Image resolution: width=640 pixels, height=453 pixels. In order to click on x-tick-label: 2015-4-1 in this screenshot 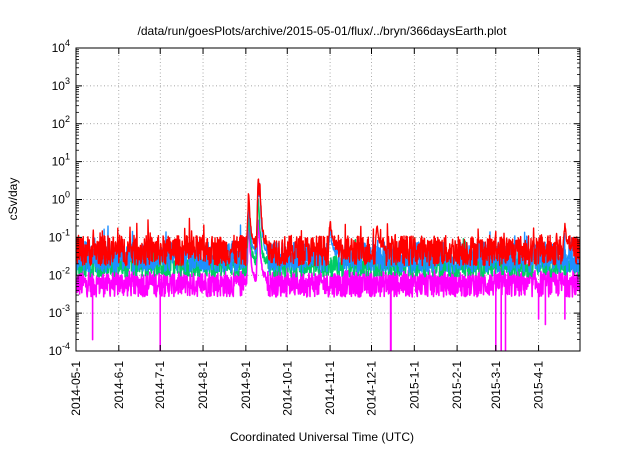, I will do `click(539, 385)`.